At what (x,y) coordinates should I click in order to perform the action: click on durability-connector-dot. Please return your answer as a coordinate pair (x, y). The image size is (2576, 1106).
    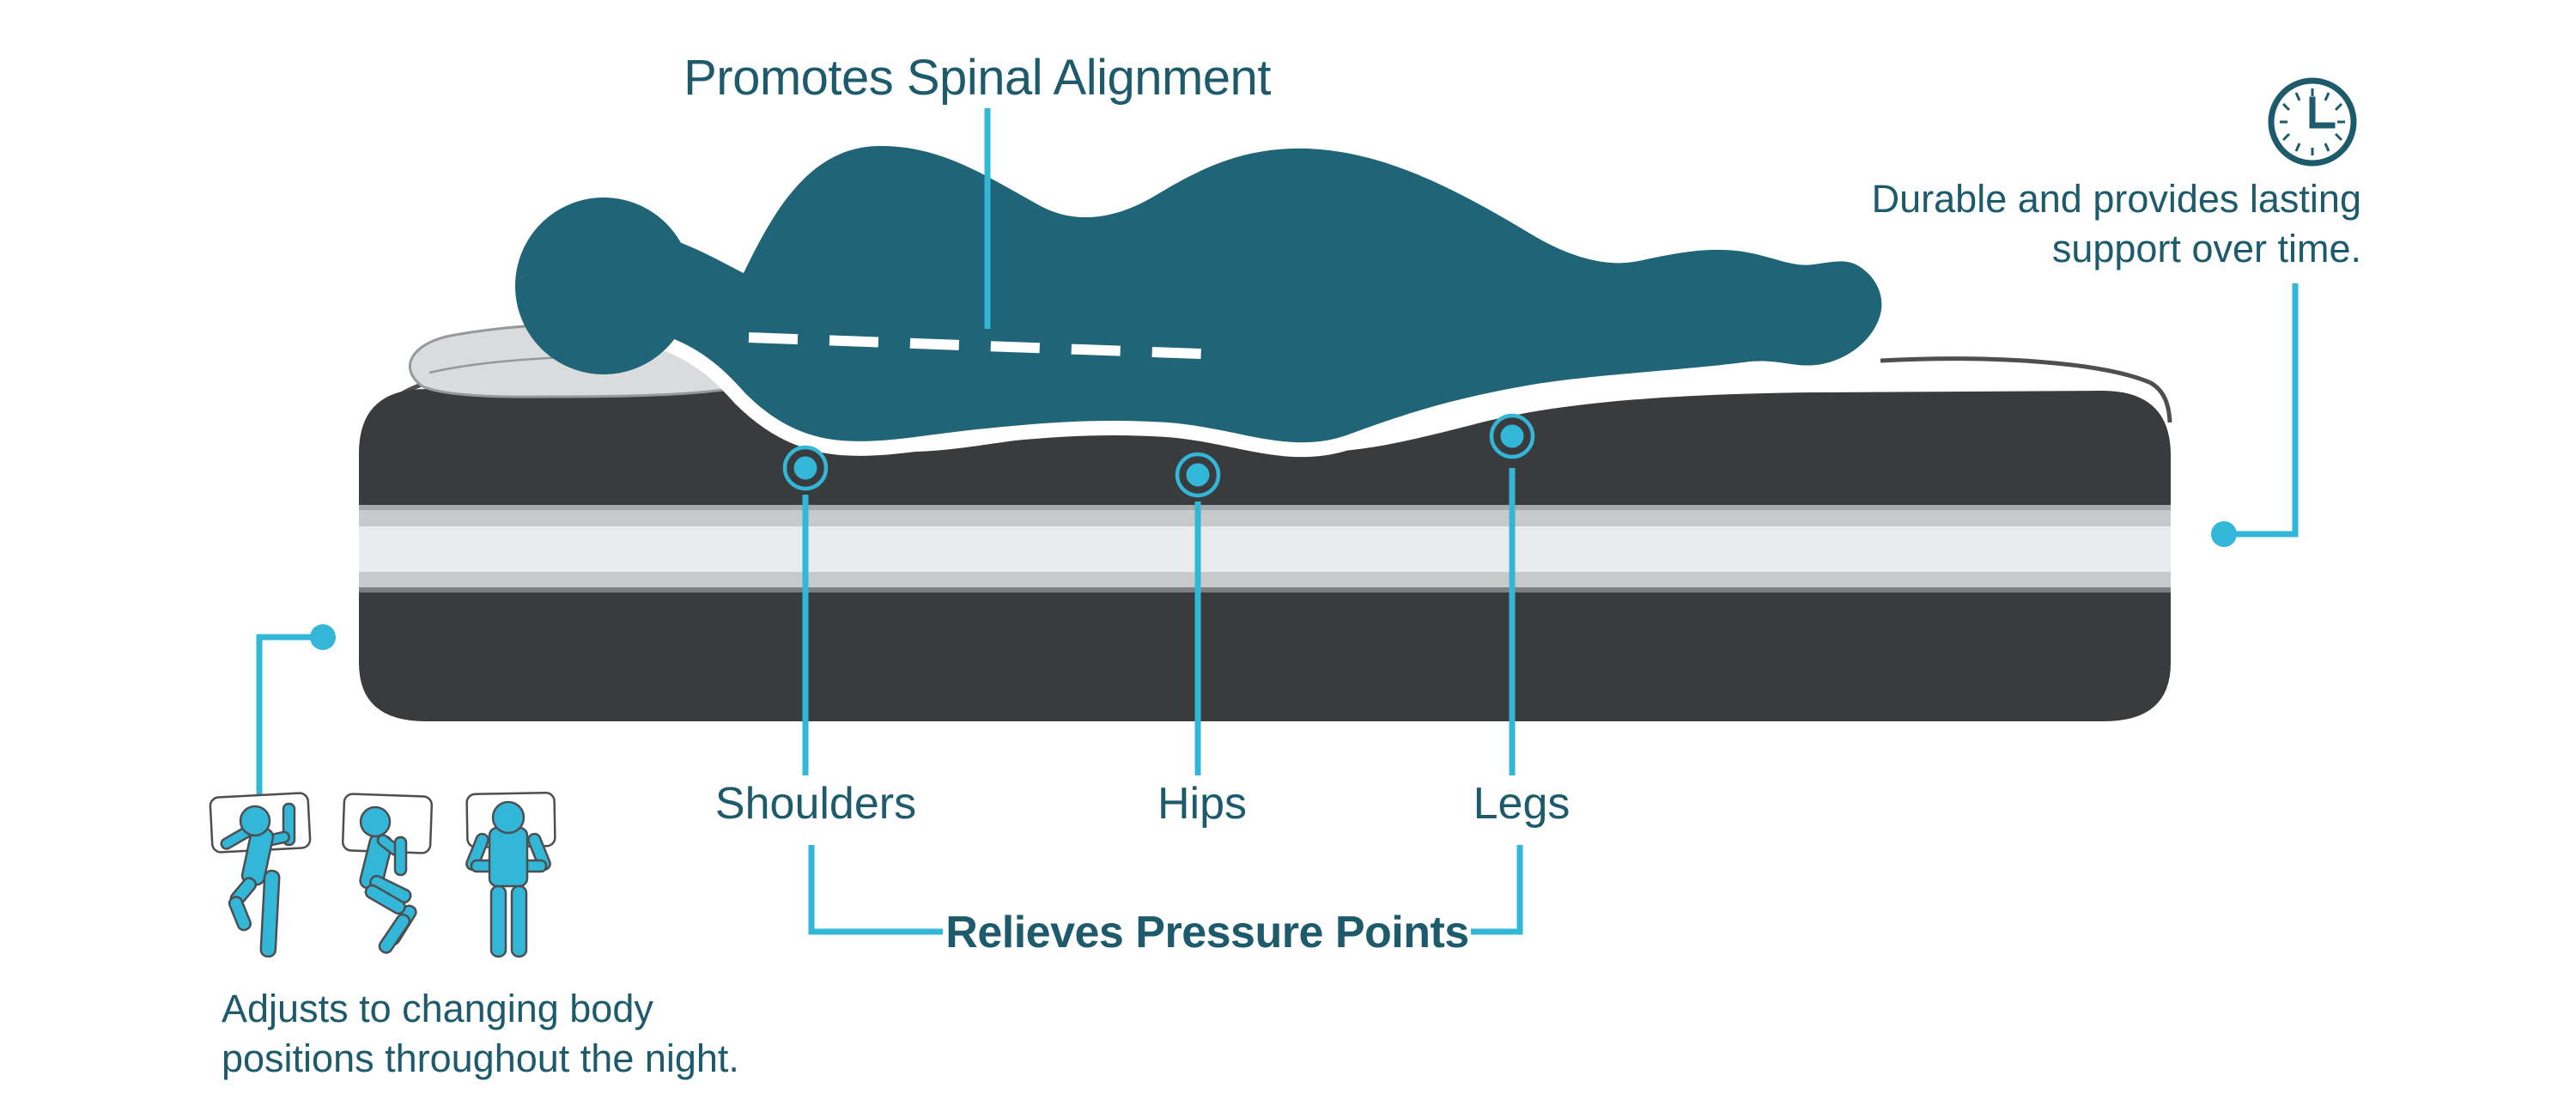
    Looking at the image, I should click on (2224, 534).